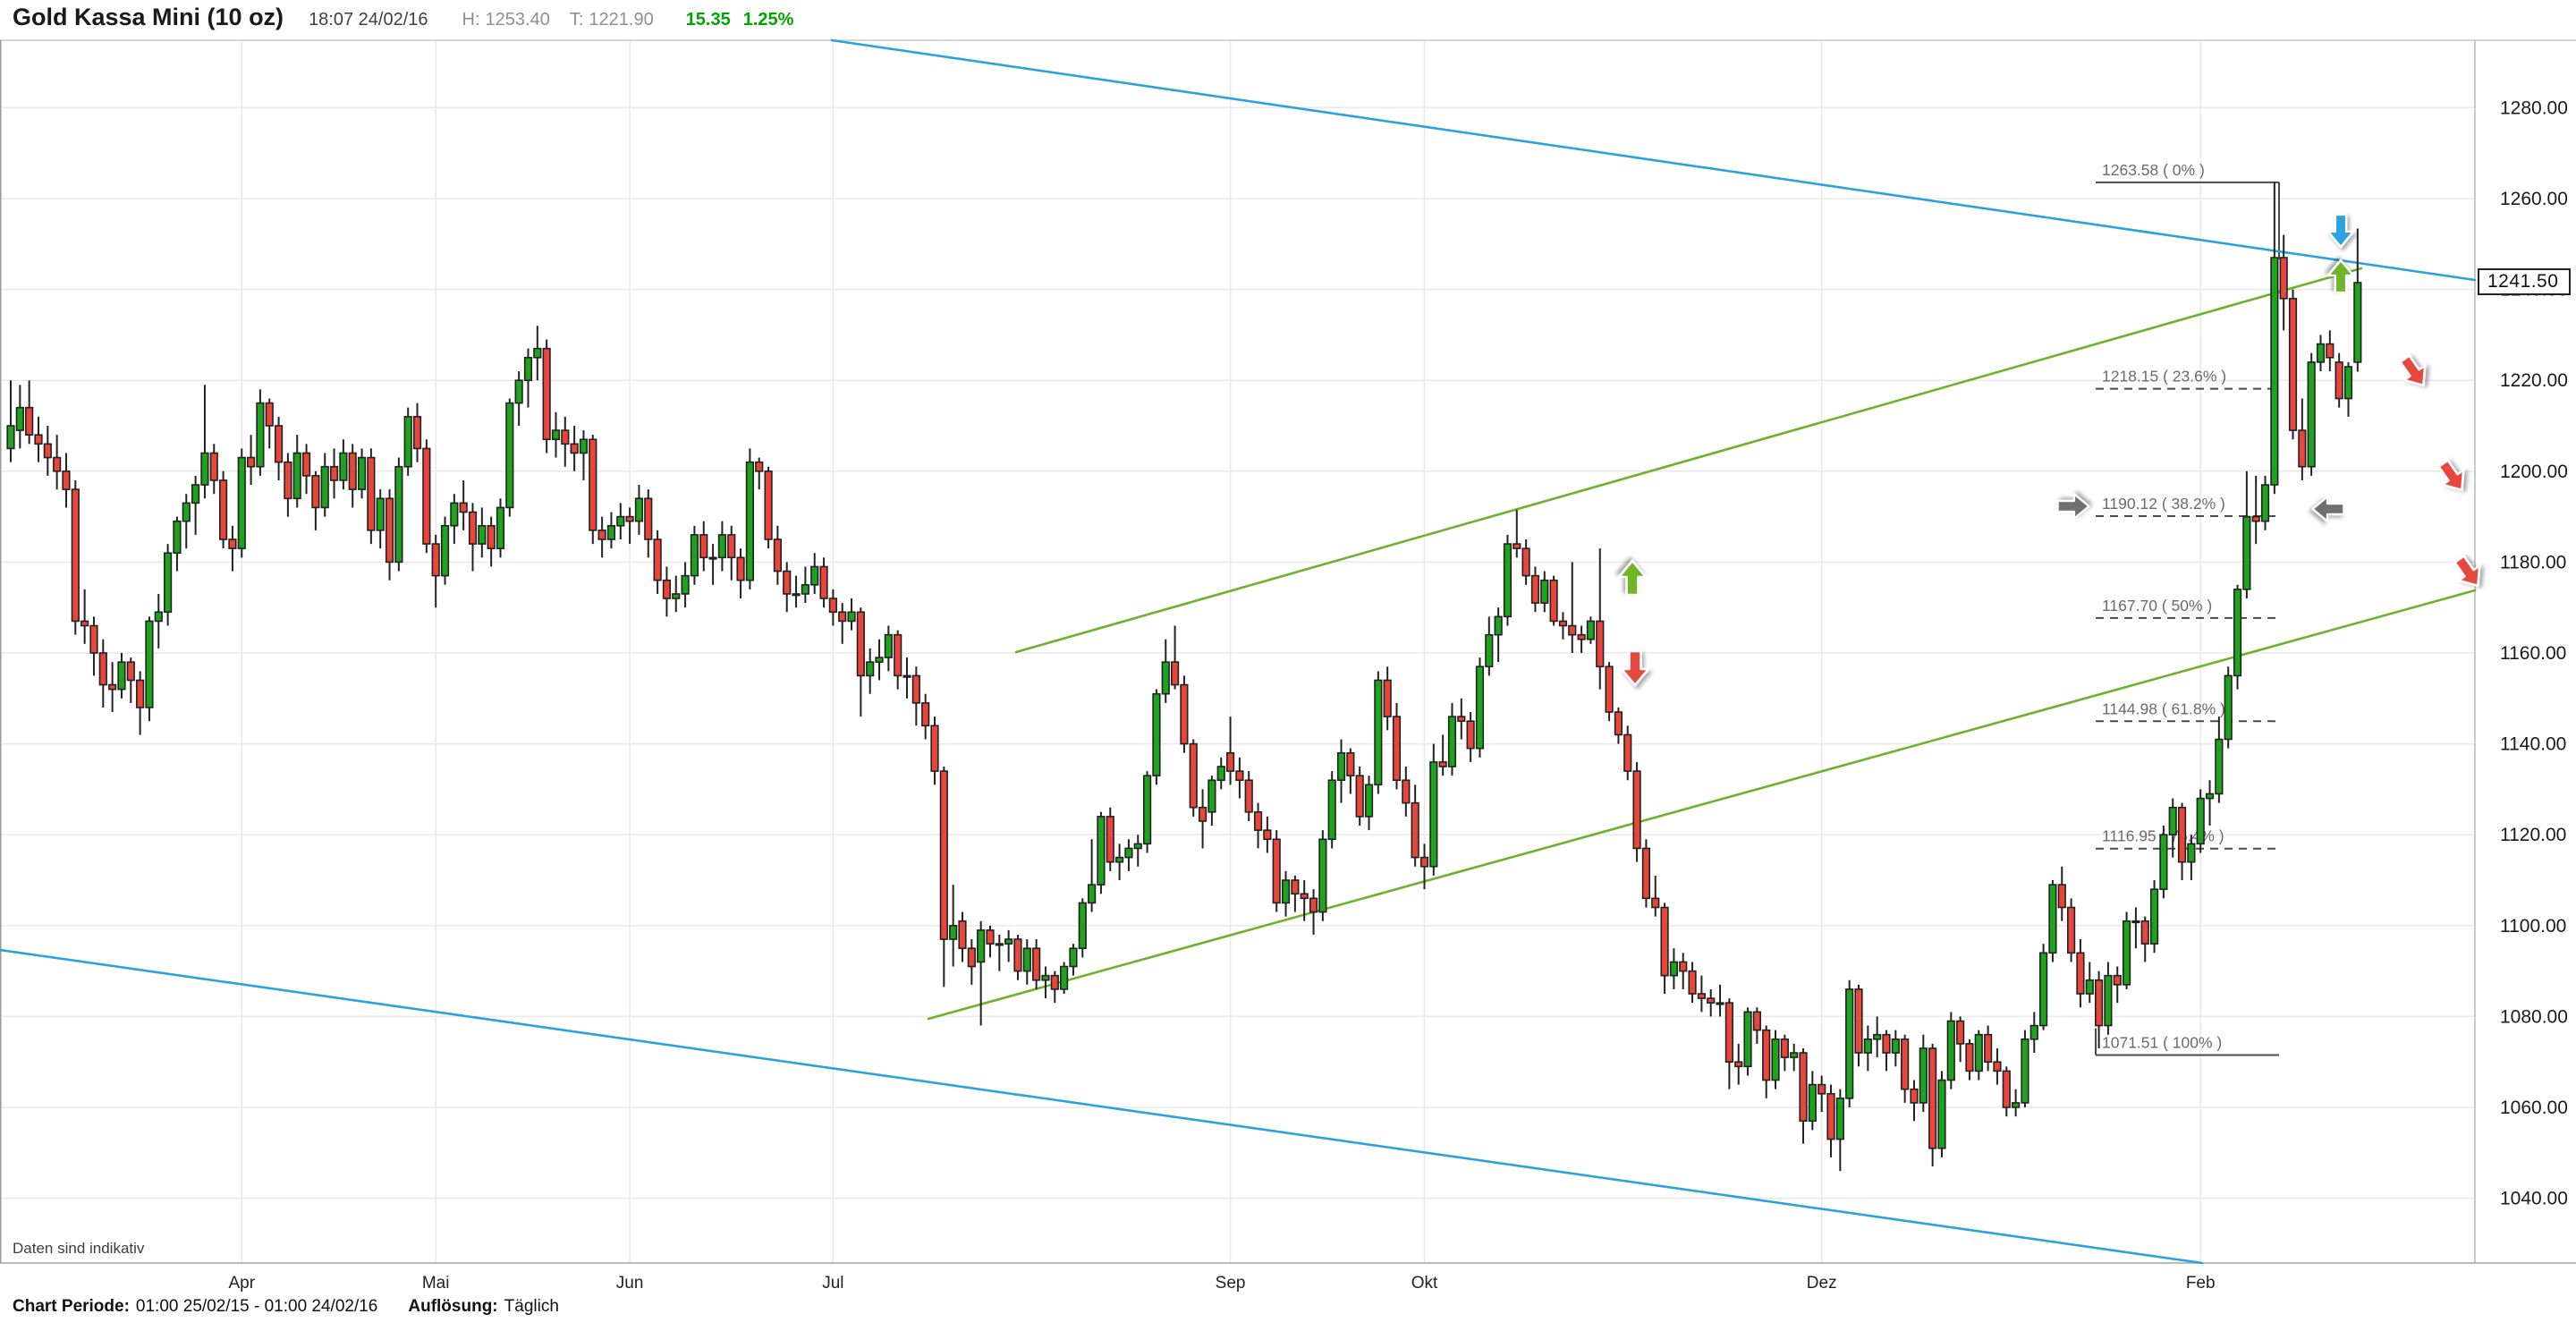 The height and width of the screenshot is (1331, 2576). What do you see at coordinates (832, 1284) in the screenshot?
I see `svg-text: Jul` at bounding box center [832, 1284].